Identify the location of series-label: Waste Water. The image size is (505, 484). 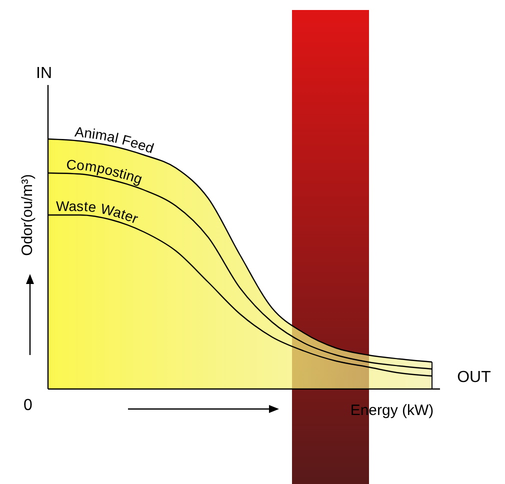
(98, 212).